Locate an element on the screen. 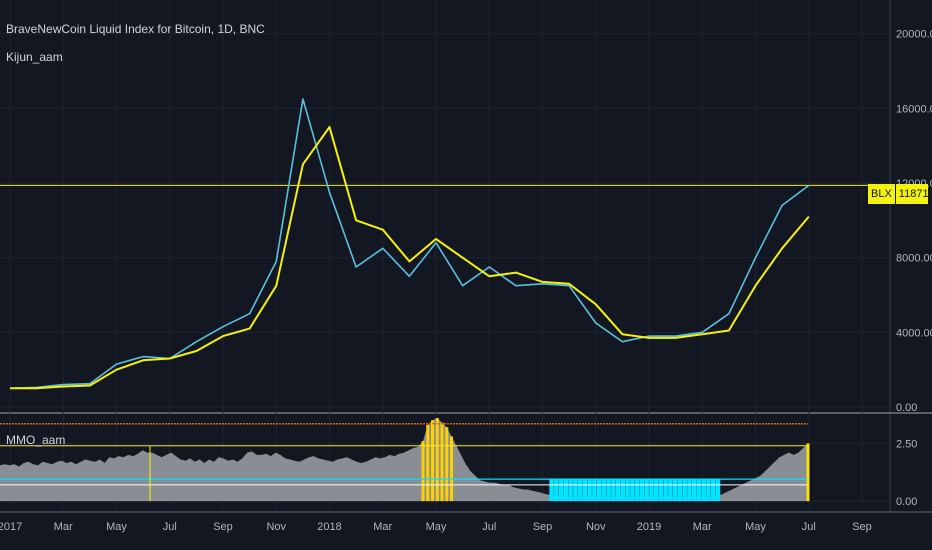  y-tick-label: 4000.00 is located at coordinates (914, 333).